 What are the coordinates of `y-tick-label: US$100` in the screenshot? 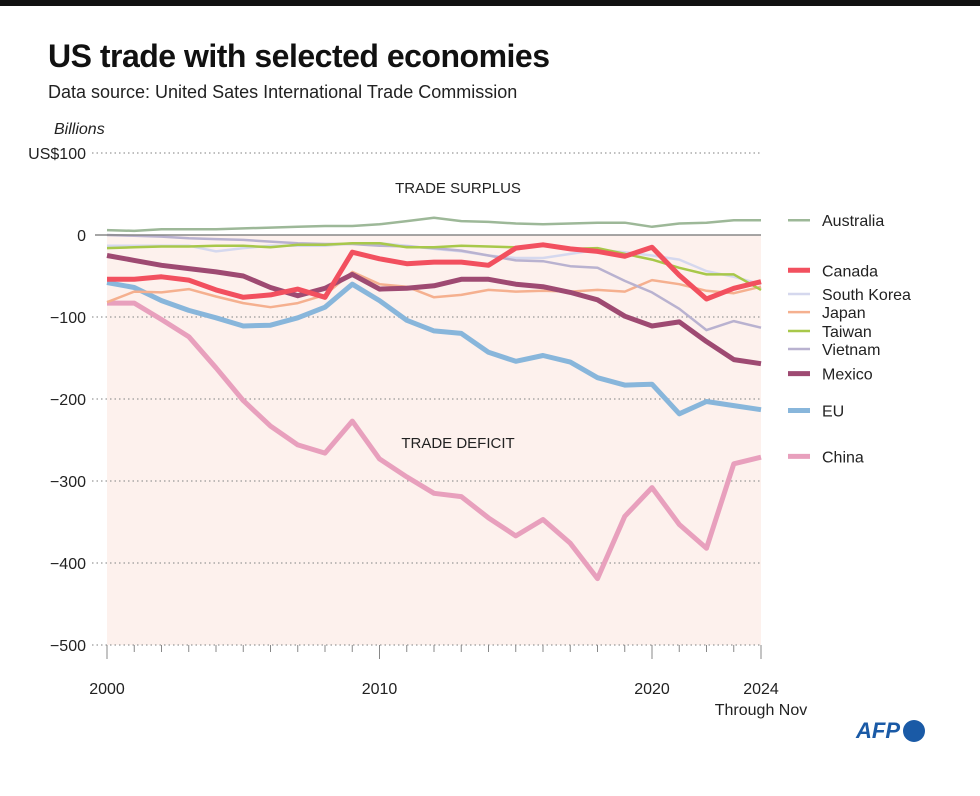 It's located at (57, 154).